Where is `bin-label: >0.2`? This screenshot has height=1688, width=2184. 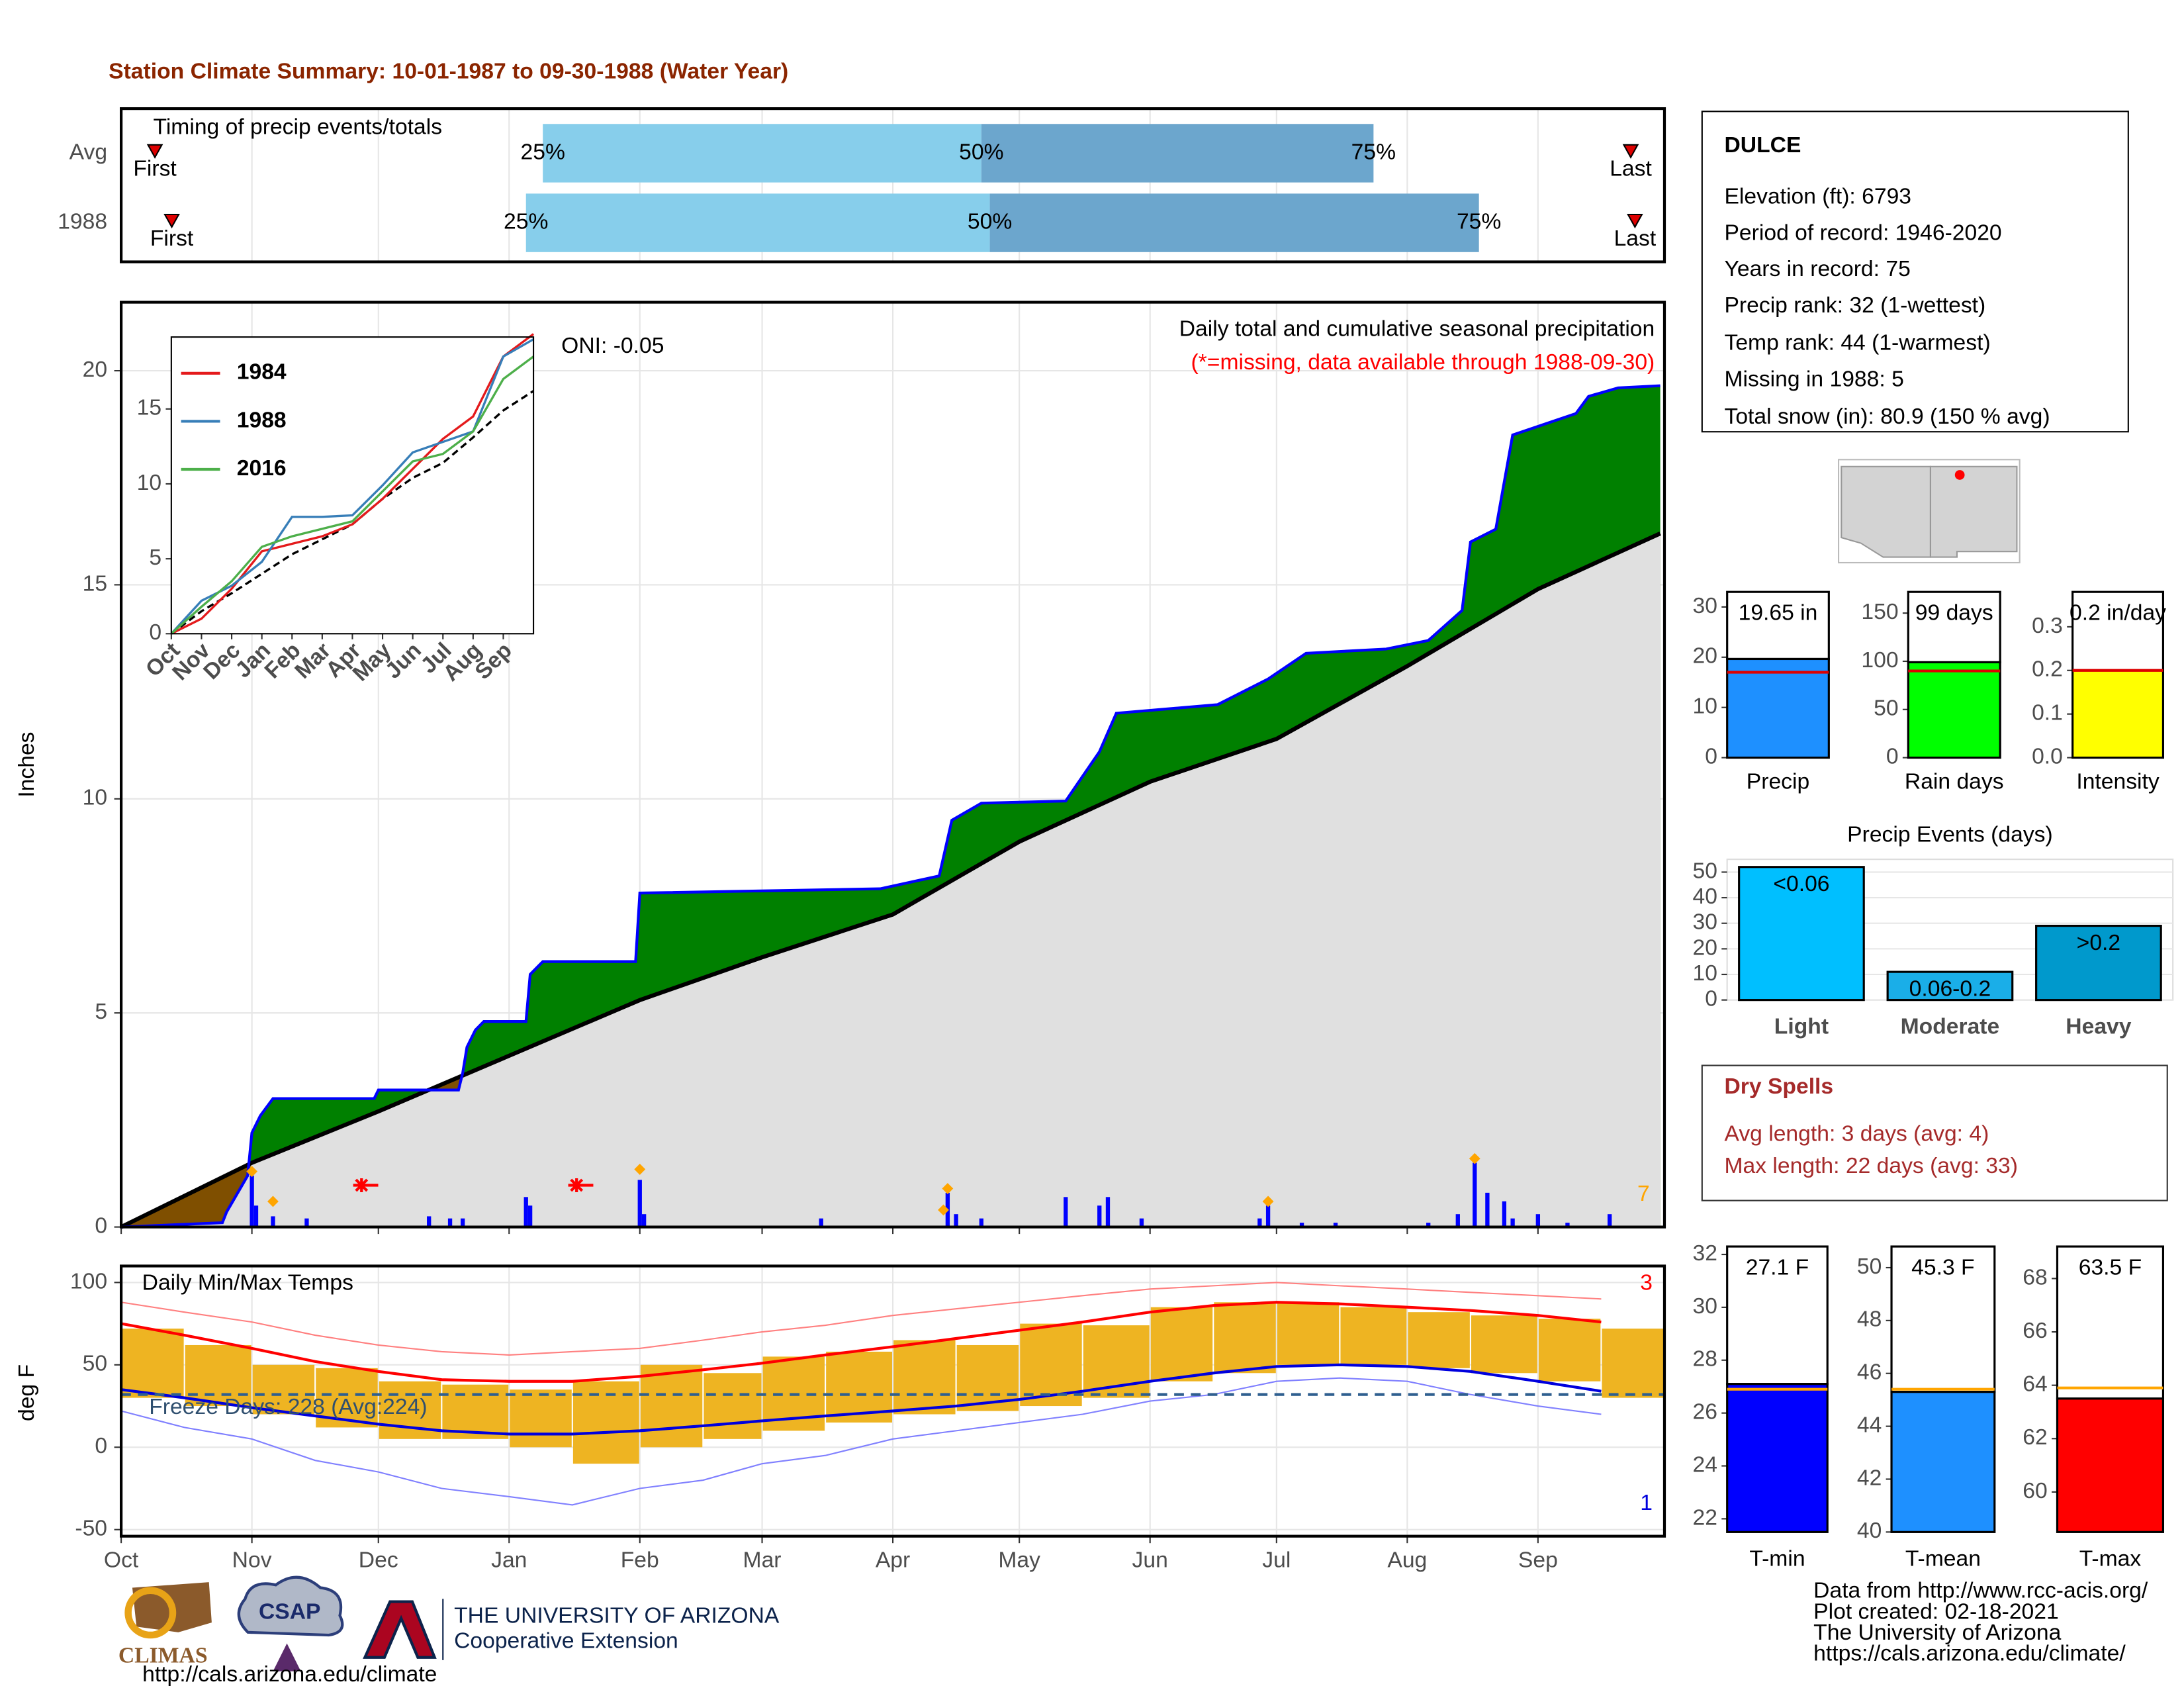
bin-label: >0.2 is located at coordinates (2098, 943).